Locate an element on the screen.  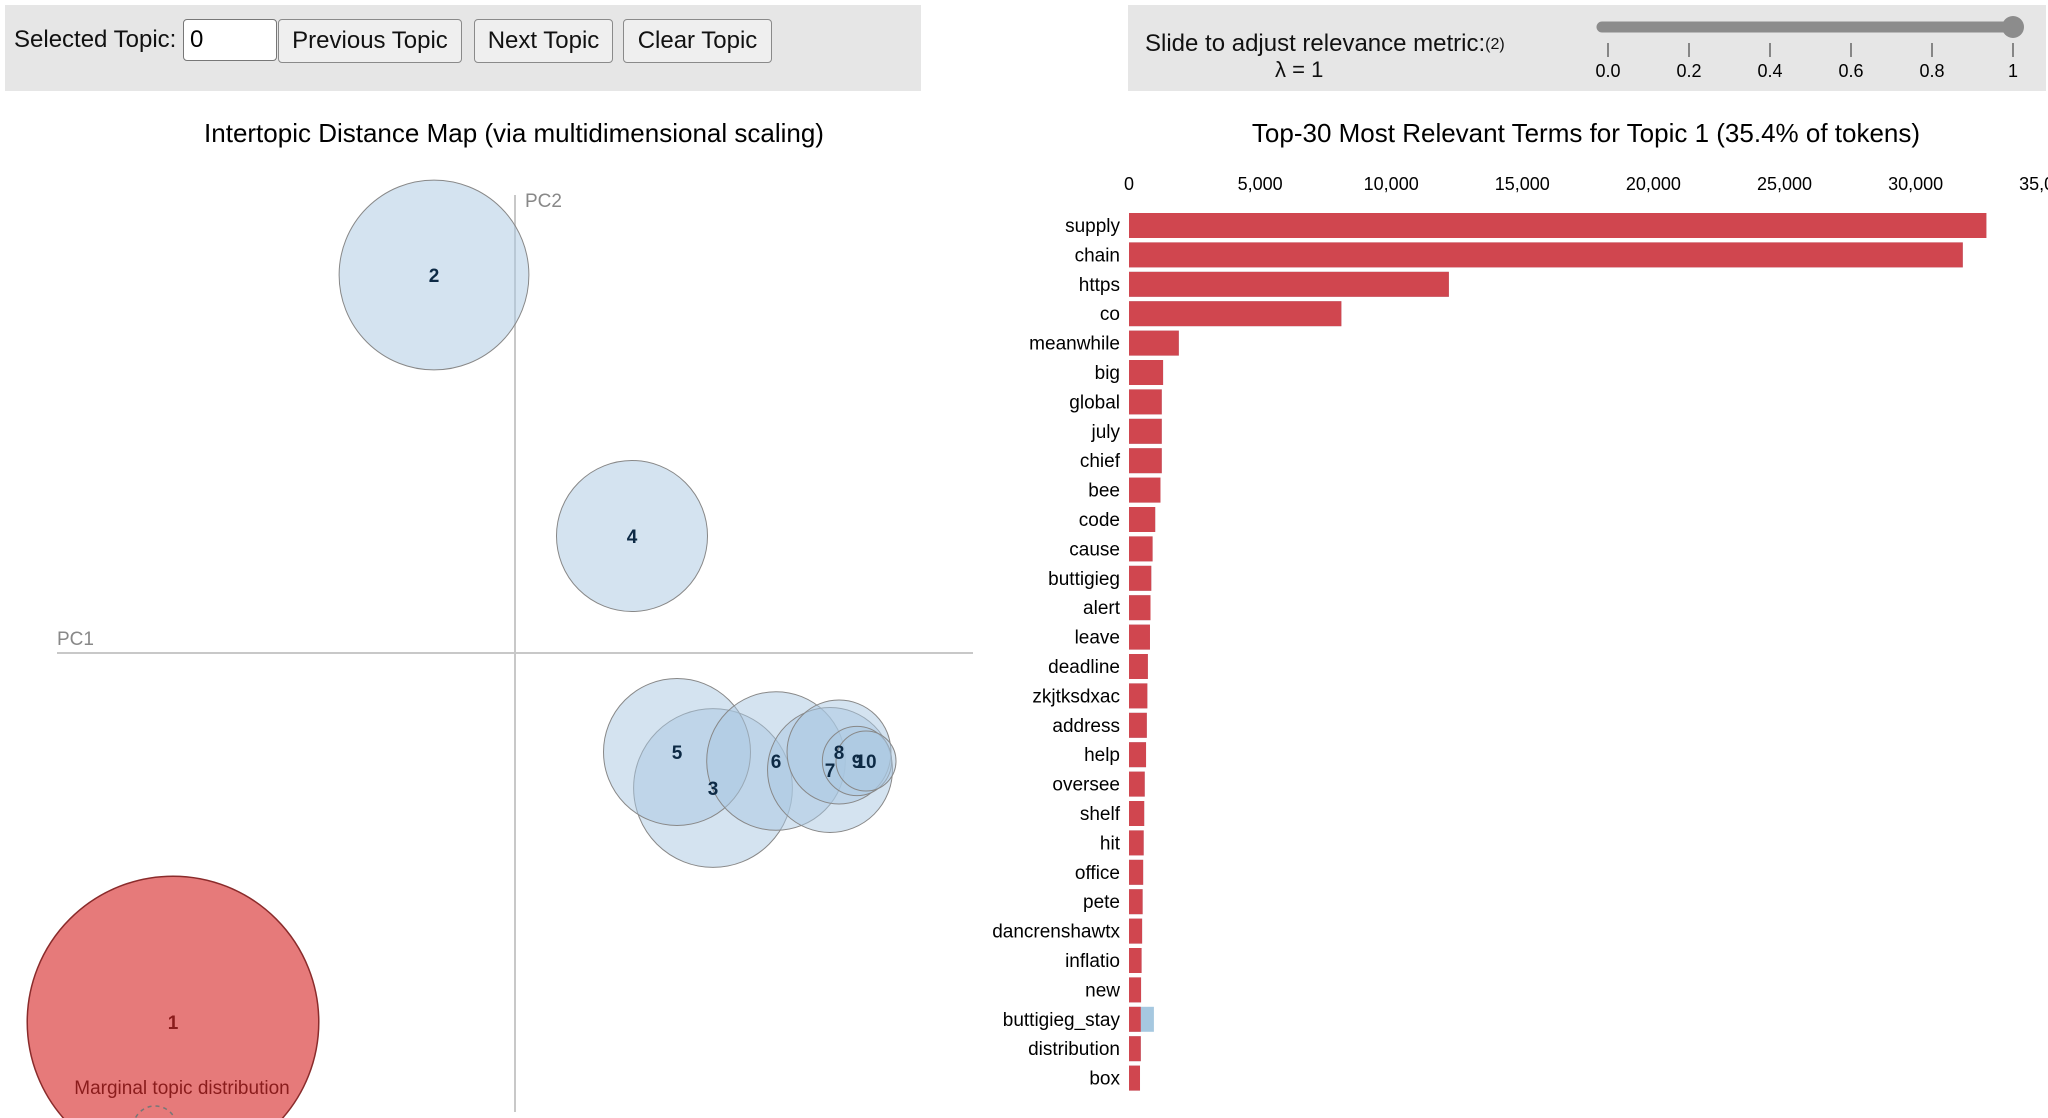
next-topic-button: Next Topic is located at coordinates (543, 41).